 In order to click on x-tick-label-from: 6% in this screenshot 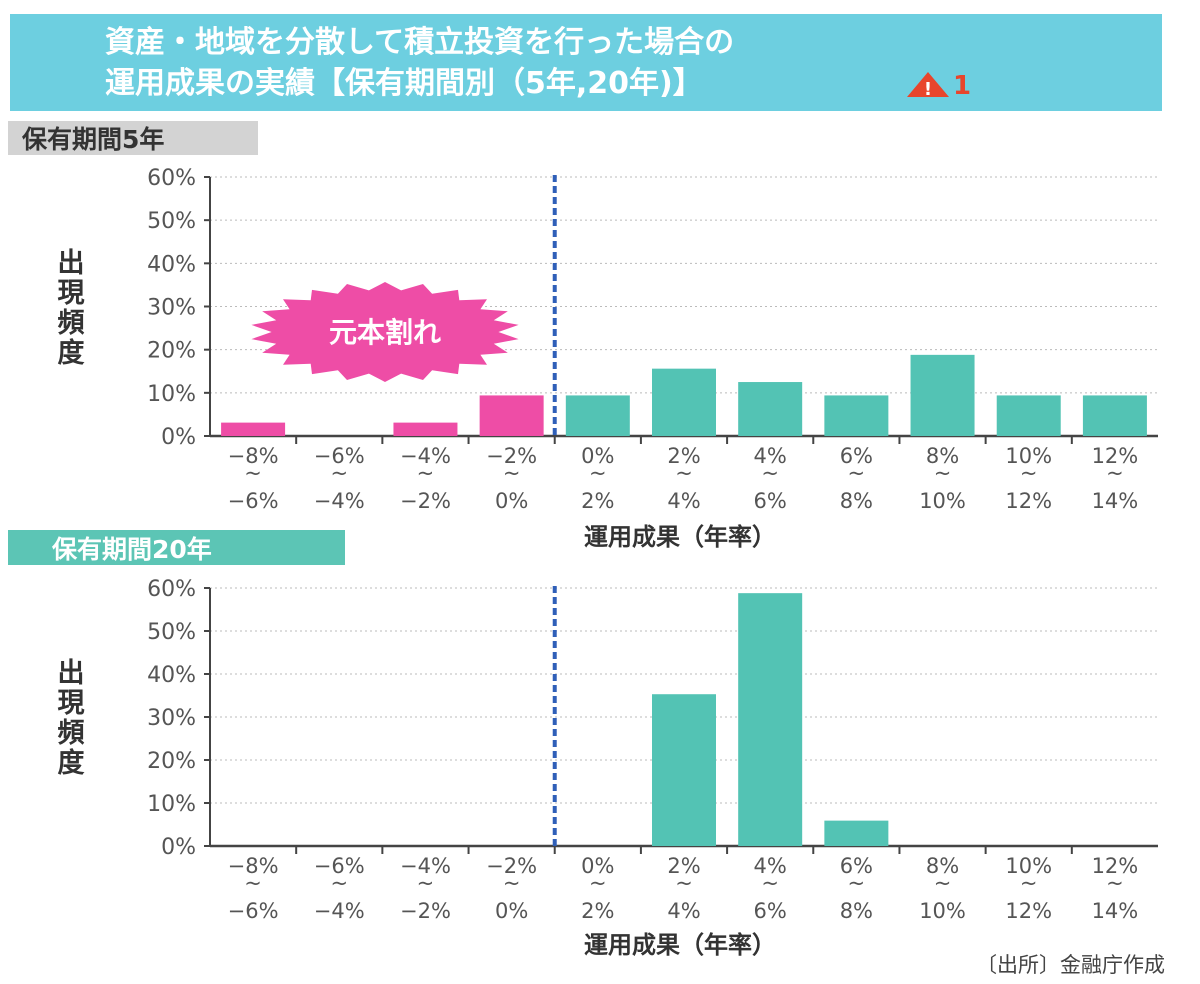, I will do `click(856, 456)`.